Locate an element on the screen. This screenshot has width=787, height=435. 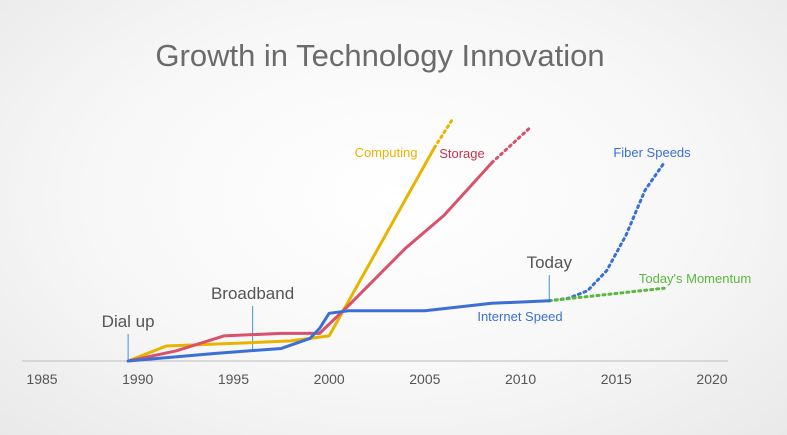
x-tick-label-2000: 2000 is located at coordinates (329, 379).